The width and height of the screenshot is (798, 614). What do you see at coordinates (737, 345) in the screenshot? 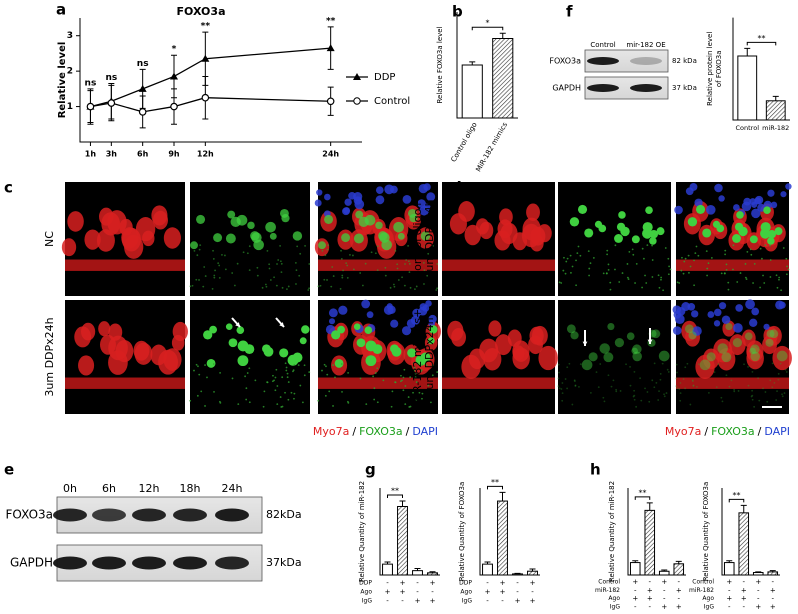
I see `hair-cell` at bounding box center [737, 345].